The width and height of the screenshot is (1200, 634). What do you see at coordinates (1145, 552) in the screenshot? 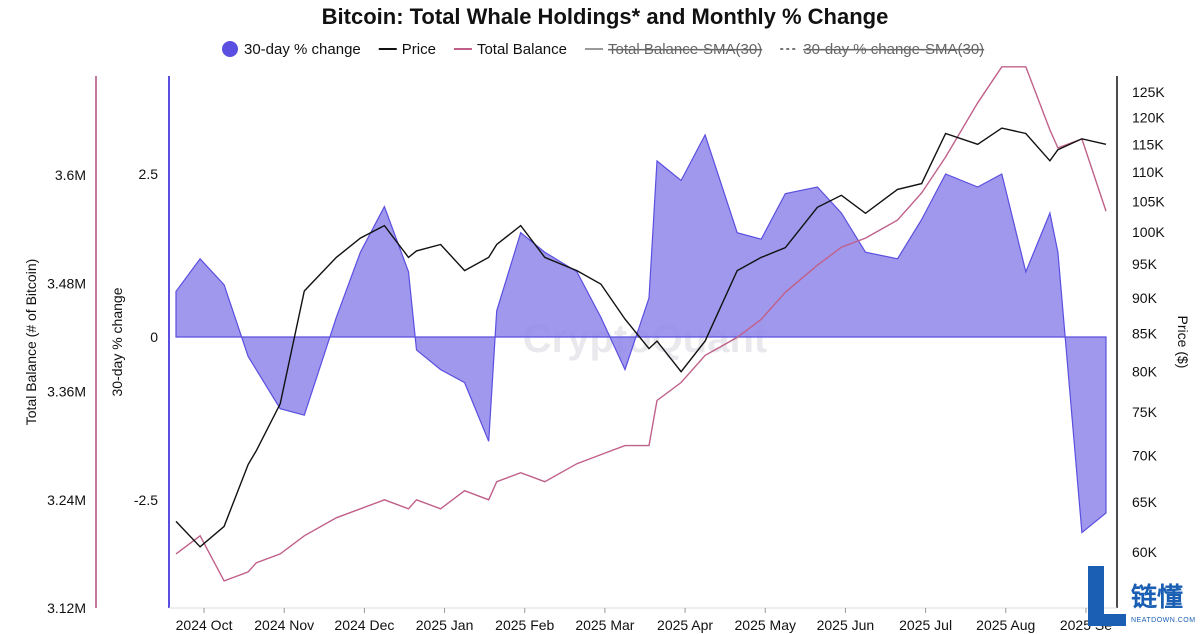
I see `right-tick-label: 60K` at bounding box center [1145, 552].